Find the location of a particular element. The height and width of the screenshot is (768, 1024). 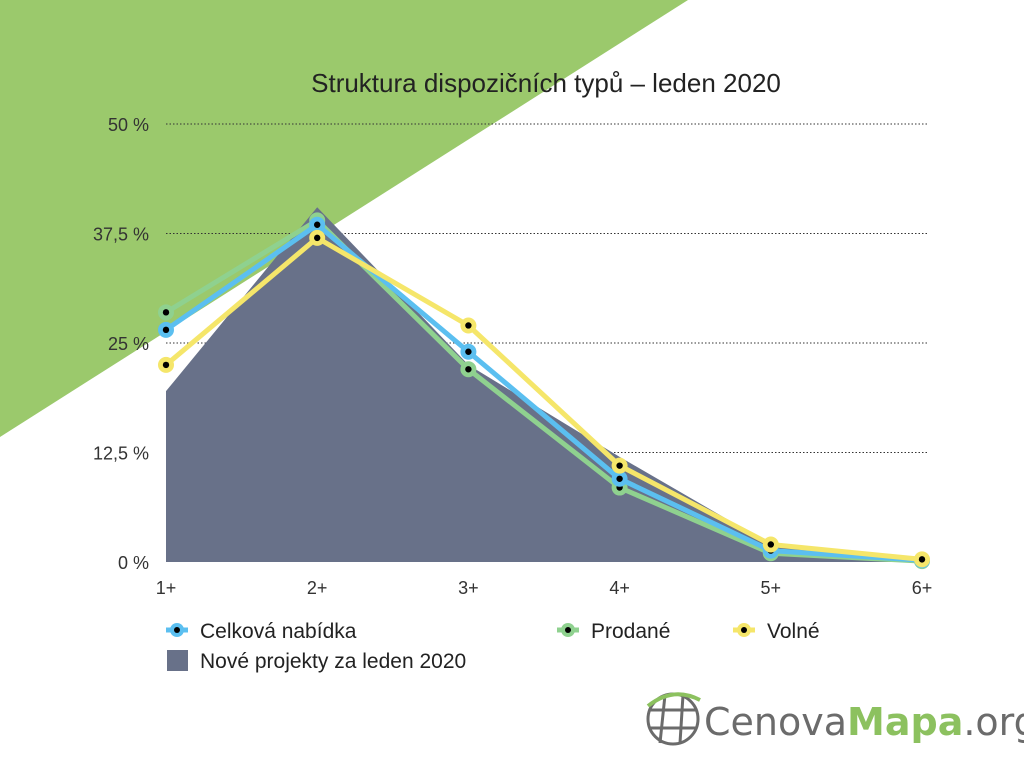

y-tick-label: 50 % is located at coordinates (128, 125).